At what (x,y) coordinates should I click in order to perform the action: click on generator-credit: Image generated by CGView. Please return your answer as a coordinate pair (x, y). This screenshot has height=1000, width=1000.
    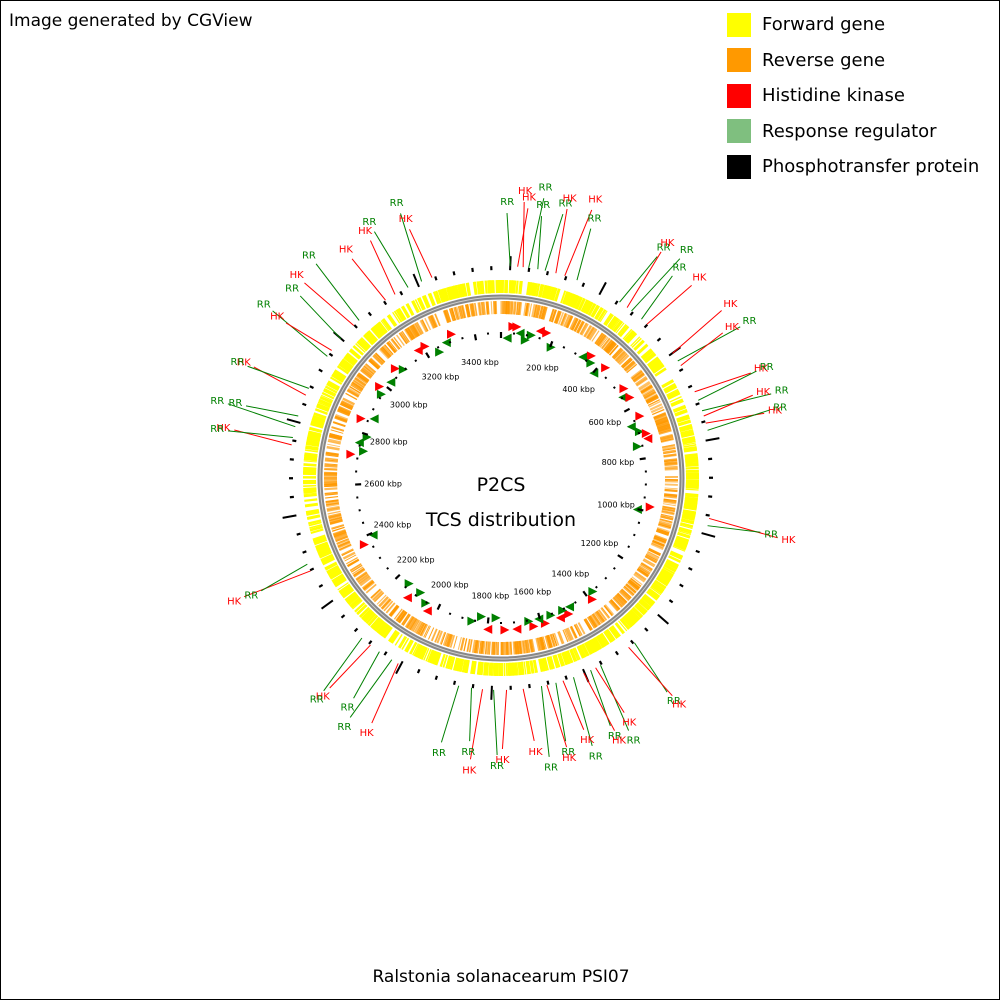
    Looking at the image, I should click on (131, 21).